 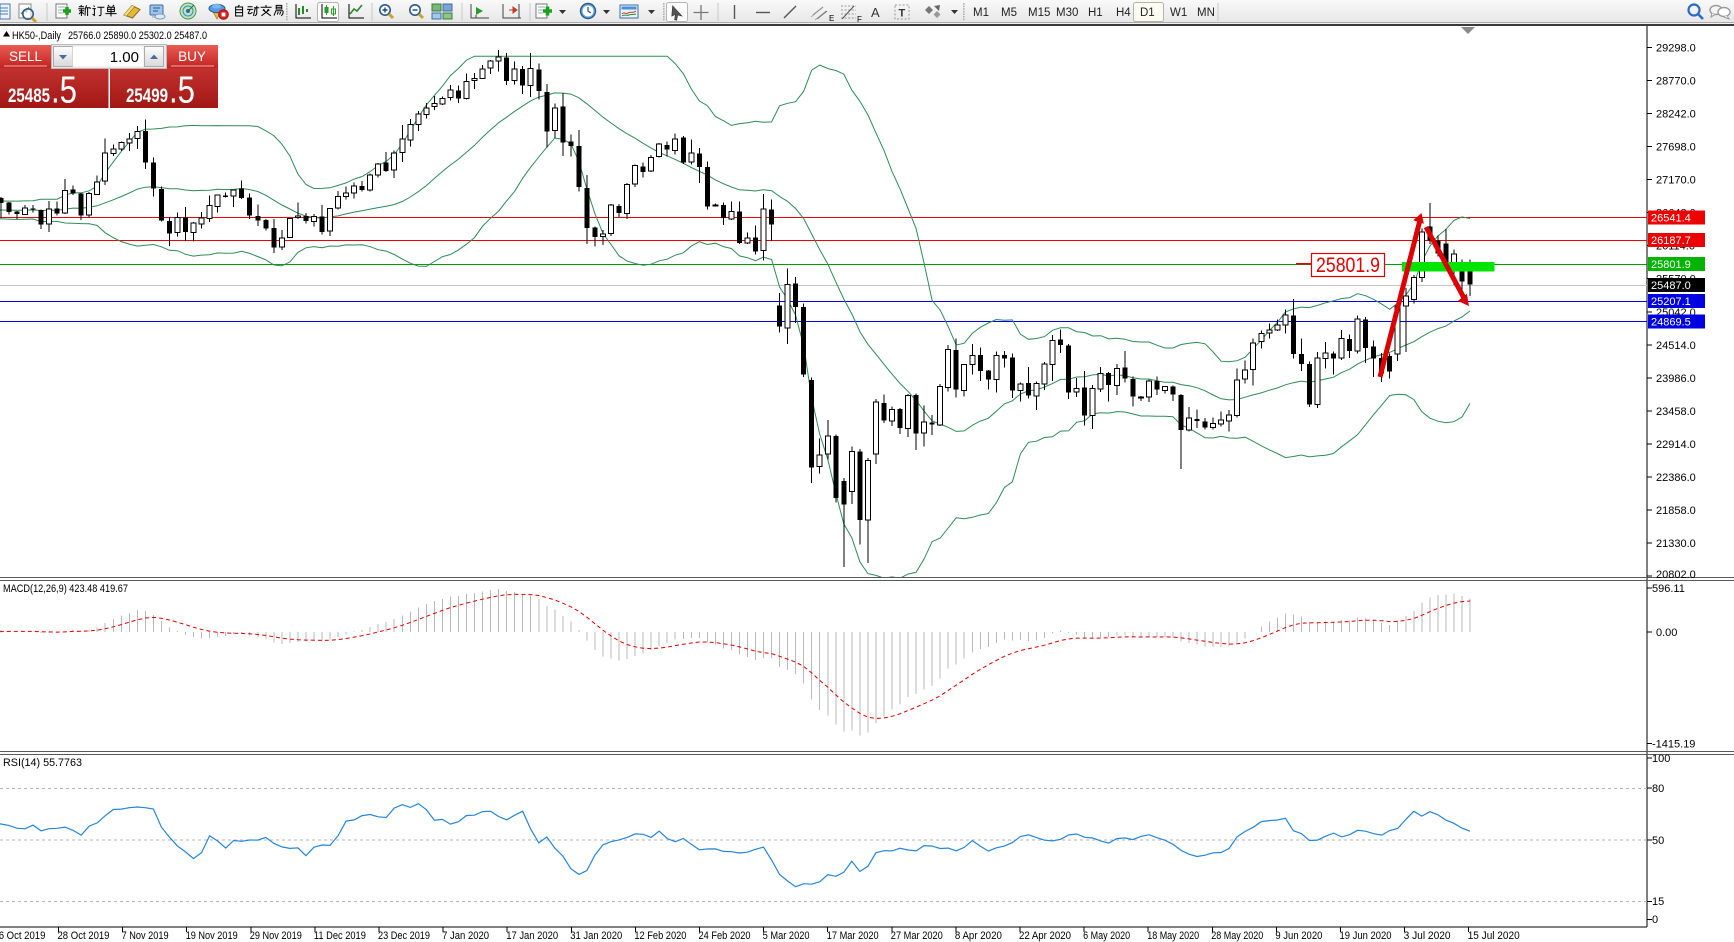 I want to click on svg-text: 22 Apr 2020, so click(x=1045, y=936).